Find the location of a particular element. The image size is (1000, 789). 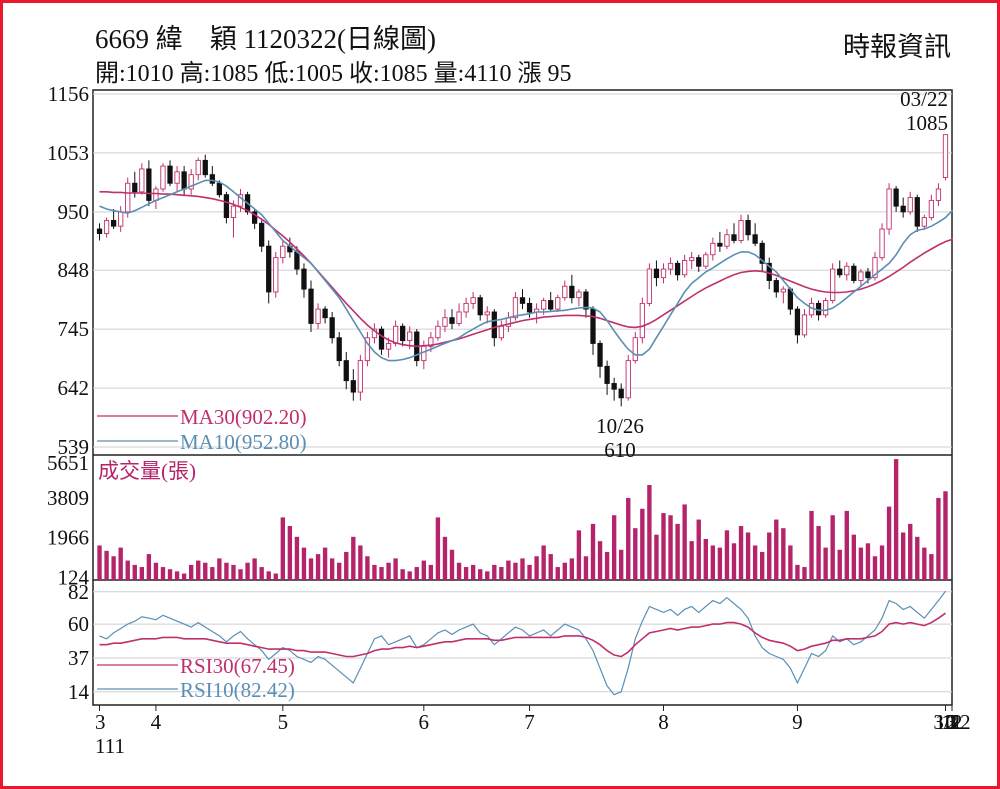

x-tick-label: 2 is located at coordinates (952, 722).